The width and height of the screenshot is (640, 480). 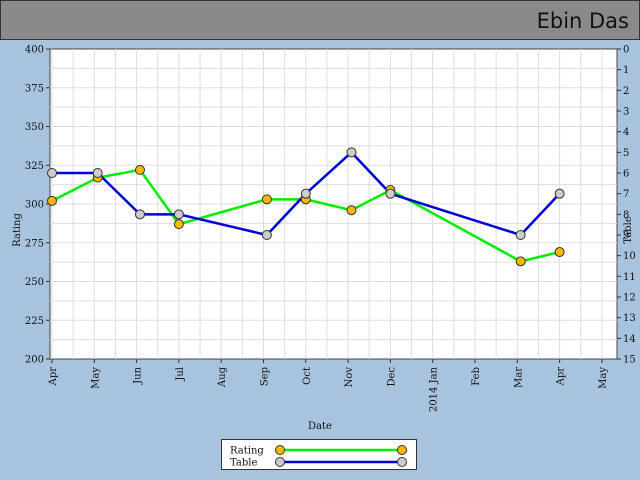 What do you see at coordinates (626, 132) in the screenshot?
I see `right-tick-label: 4` at bounding box center [626, 132].